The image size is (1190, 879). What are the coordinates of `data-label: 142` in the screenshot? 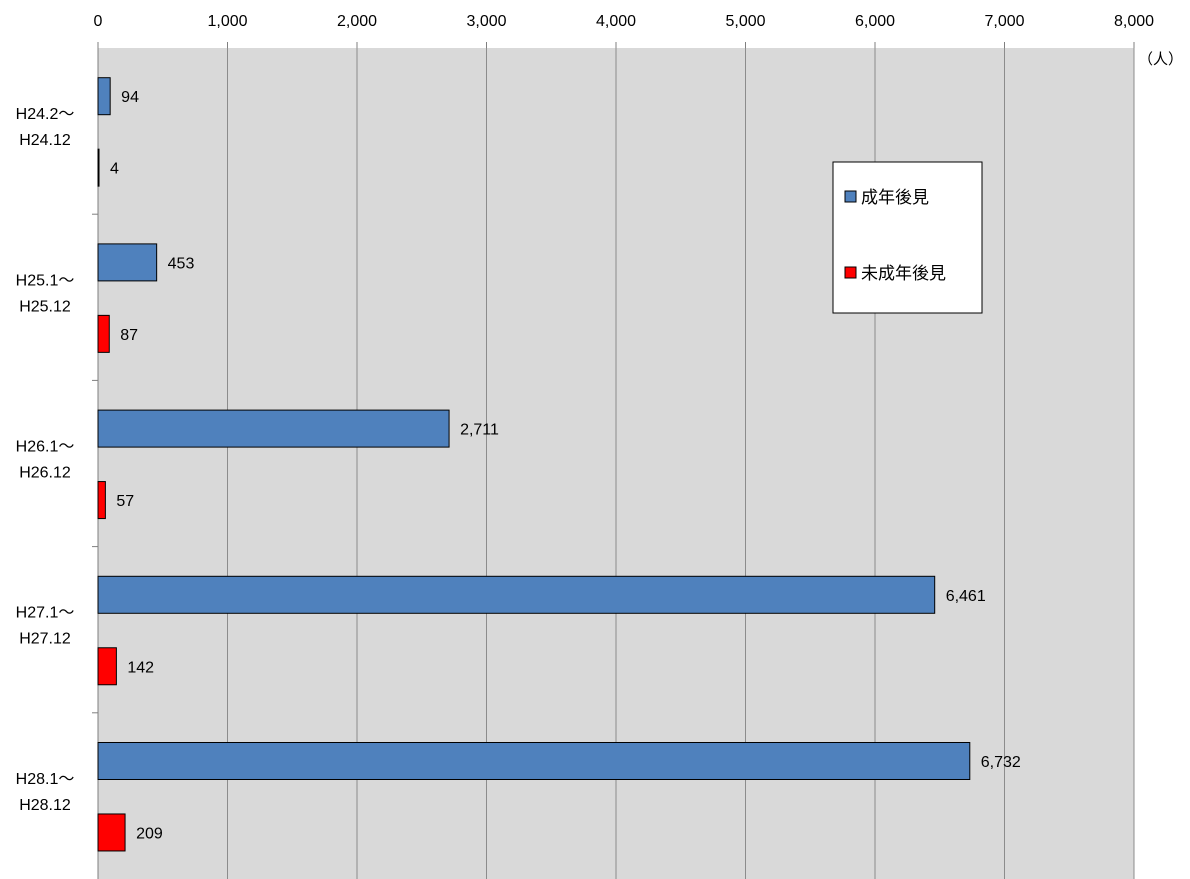 It's located at (140, 667).